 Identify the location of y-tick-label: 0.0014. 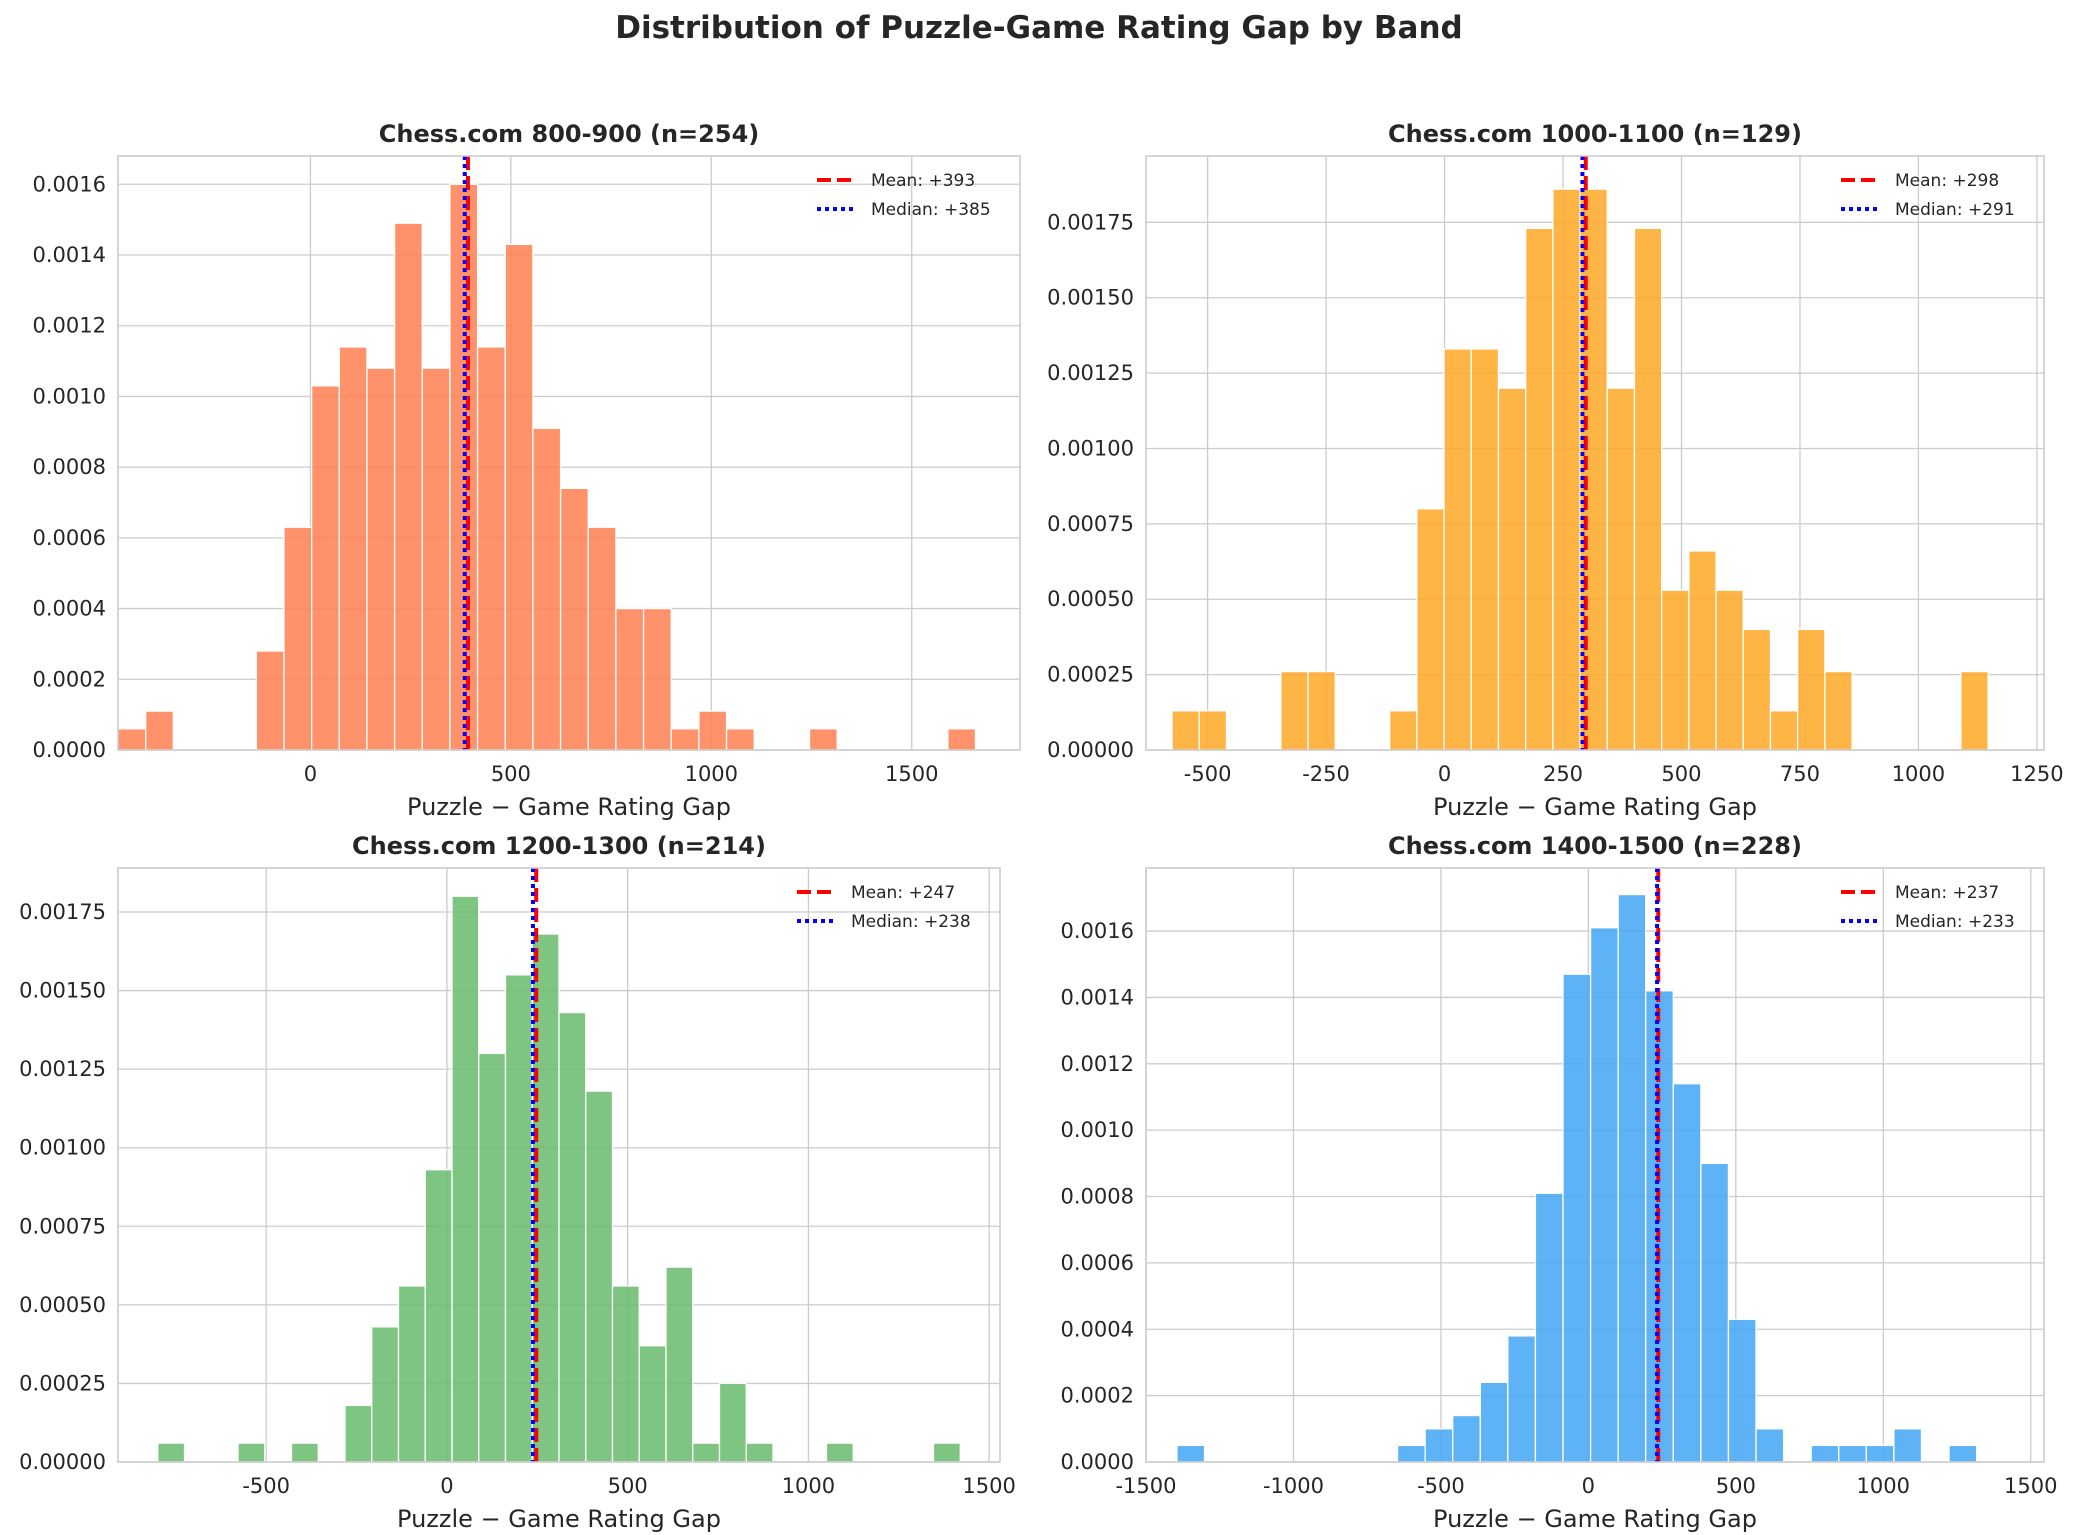
(1097, 997).